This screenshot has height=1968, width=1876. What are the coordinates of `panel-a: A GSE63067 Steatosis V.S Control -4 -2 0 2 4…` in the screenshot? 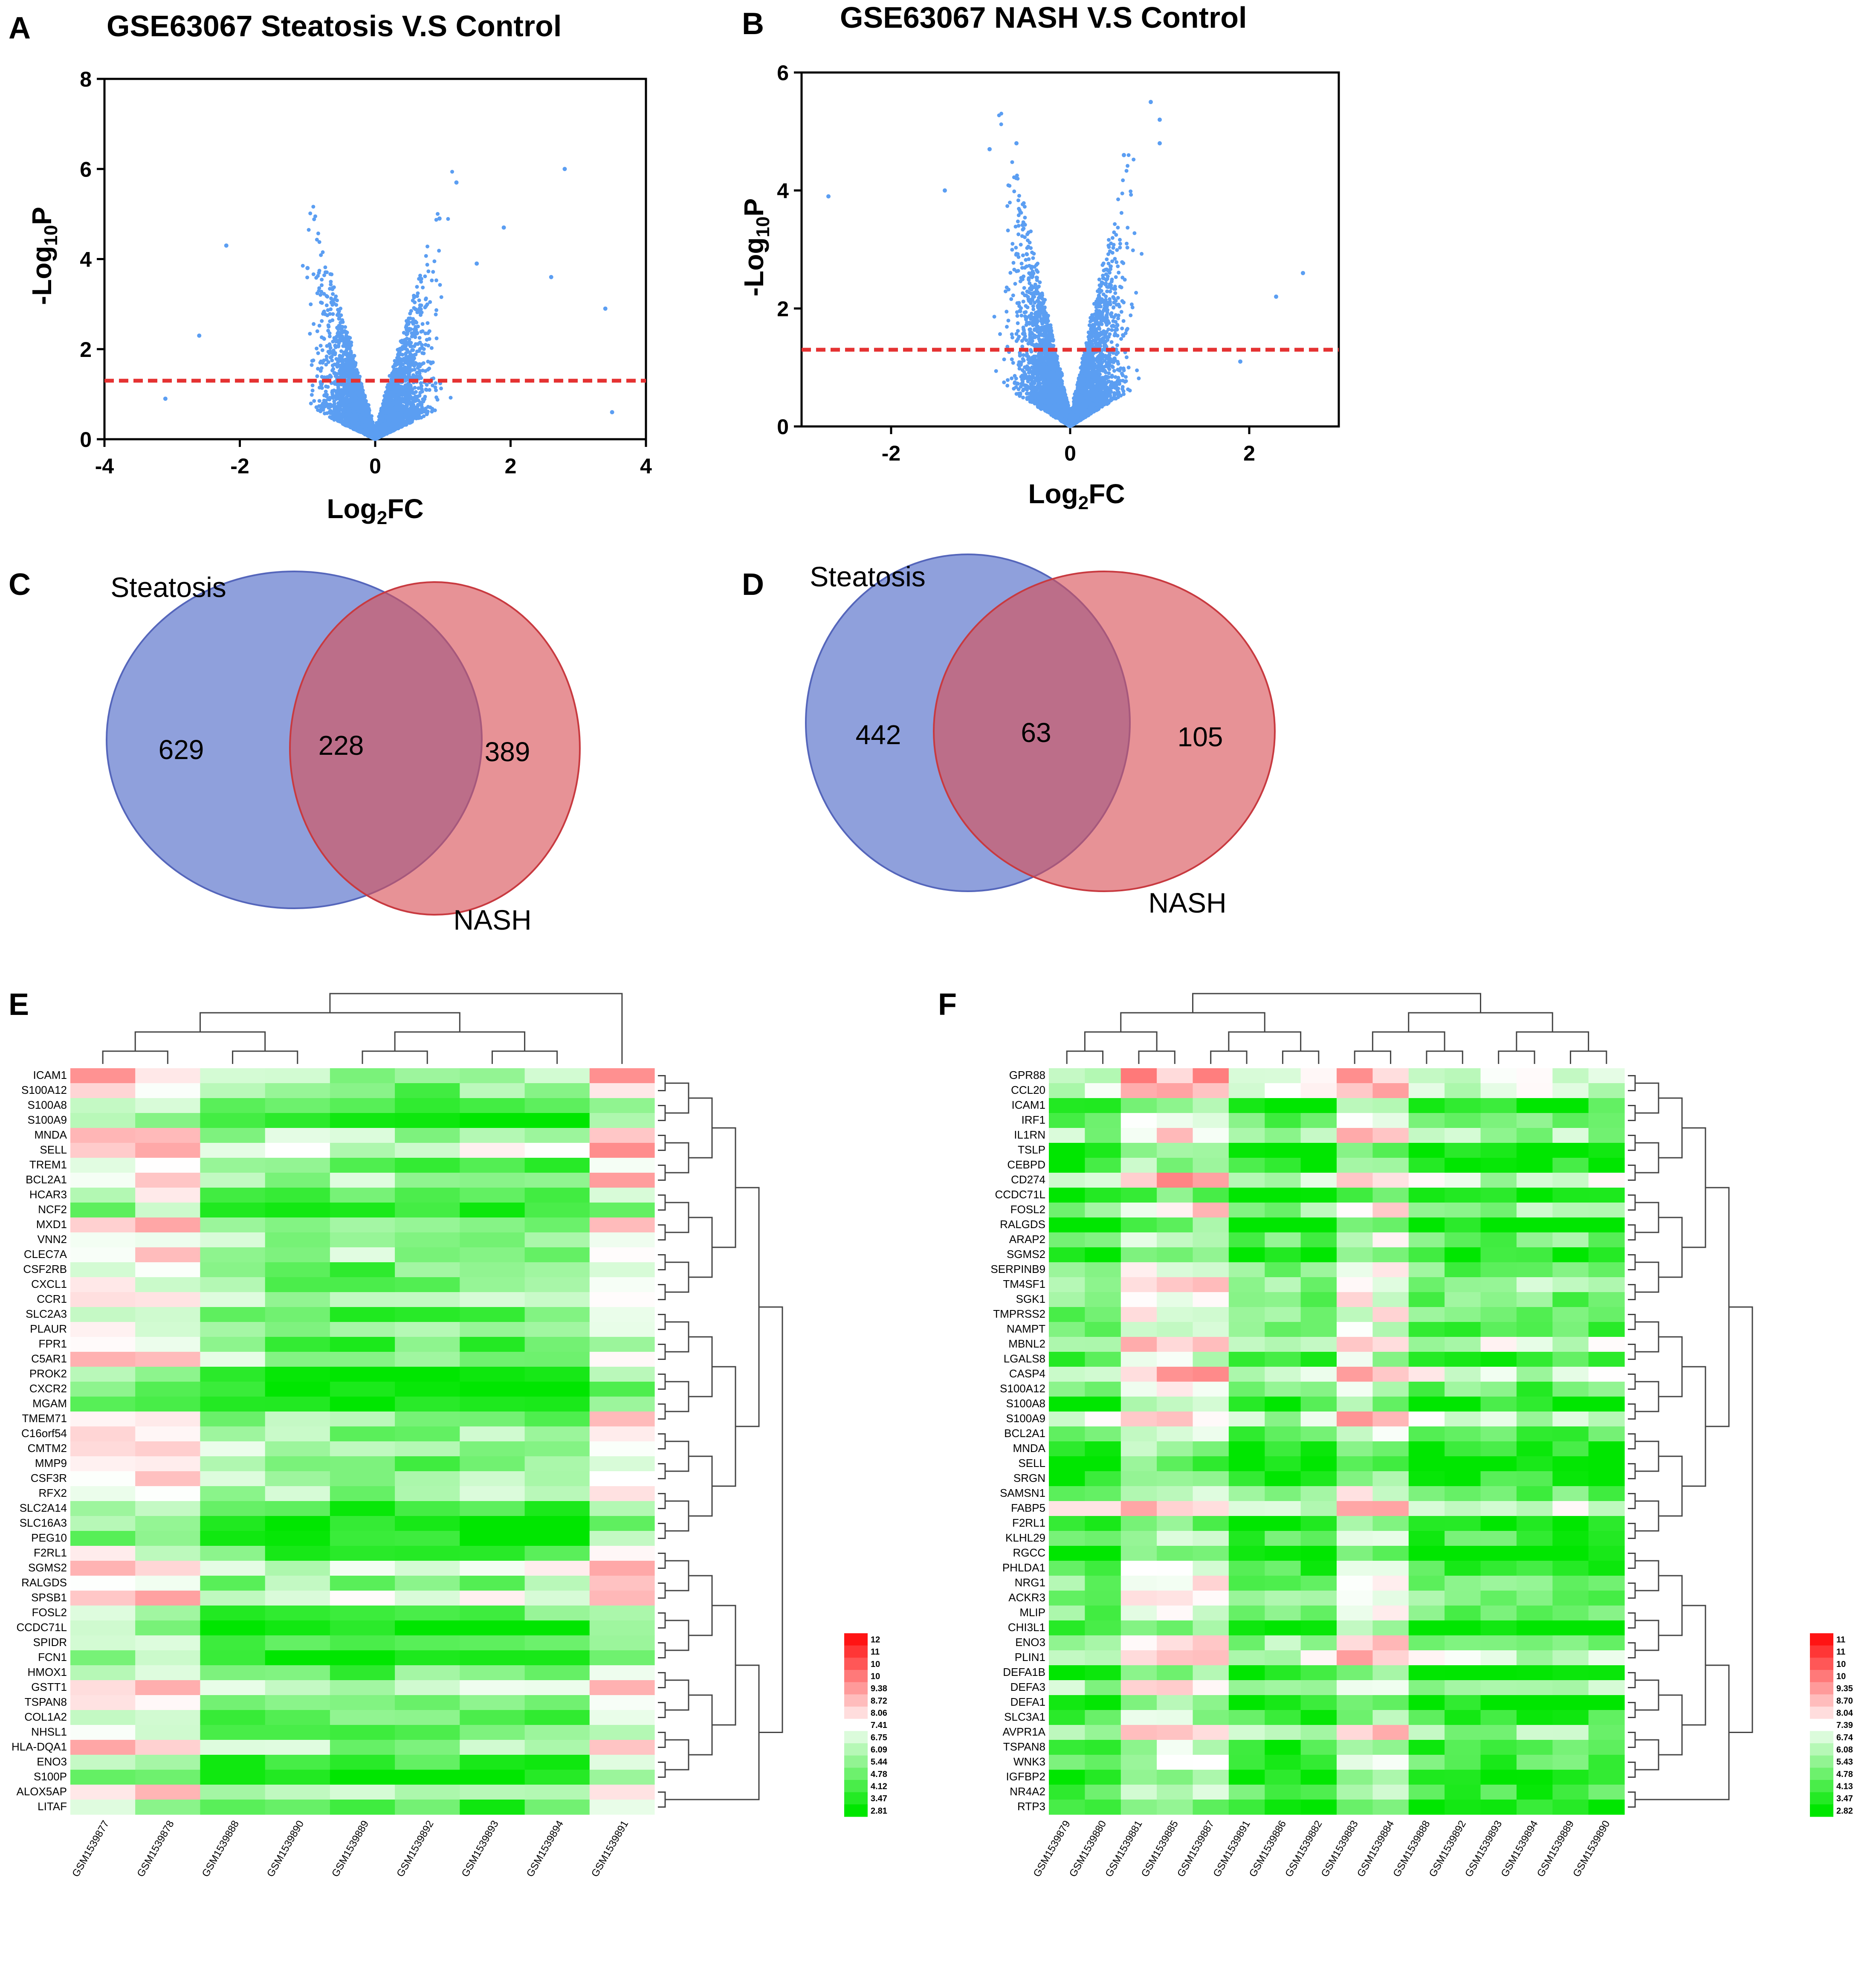 It's located at (330, 268).